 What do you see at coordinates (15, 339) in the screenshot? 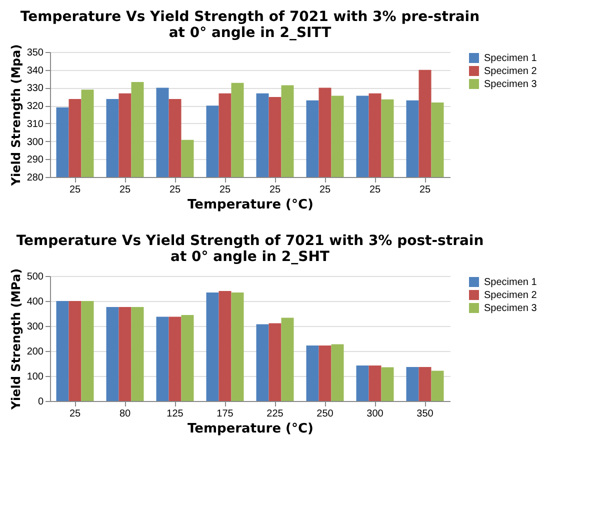
I see `y-axis-title: Yield Strength (MPa)` at bounding box center [15, 339].